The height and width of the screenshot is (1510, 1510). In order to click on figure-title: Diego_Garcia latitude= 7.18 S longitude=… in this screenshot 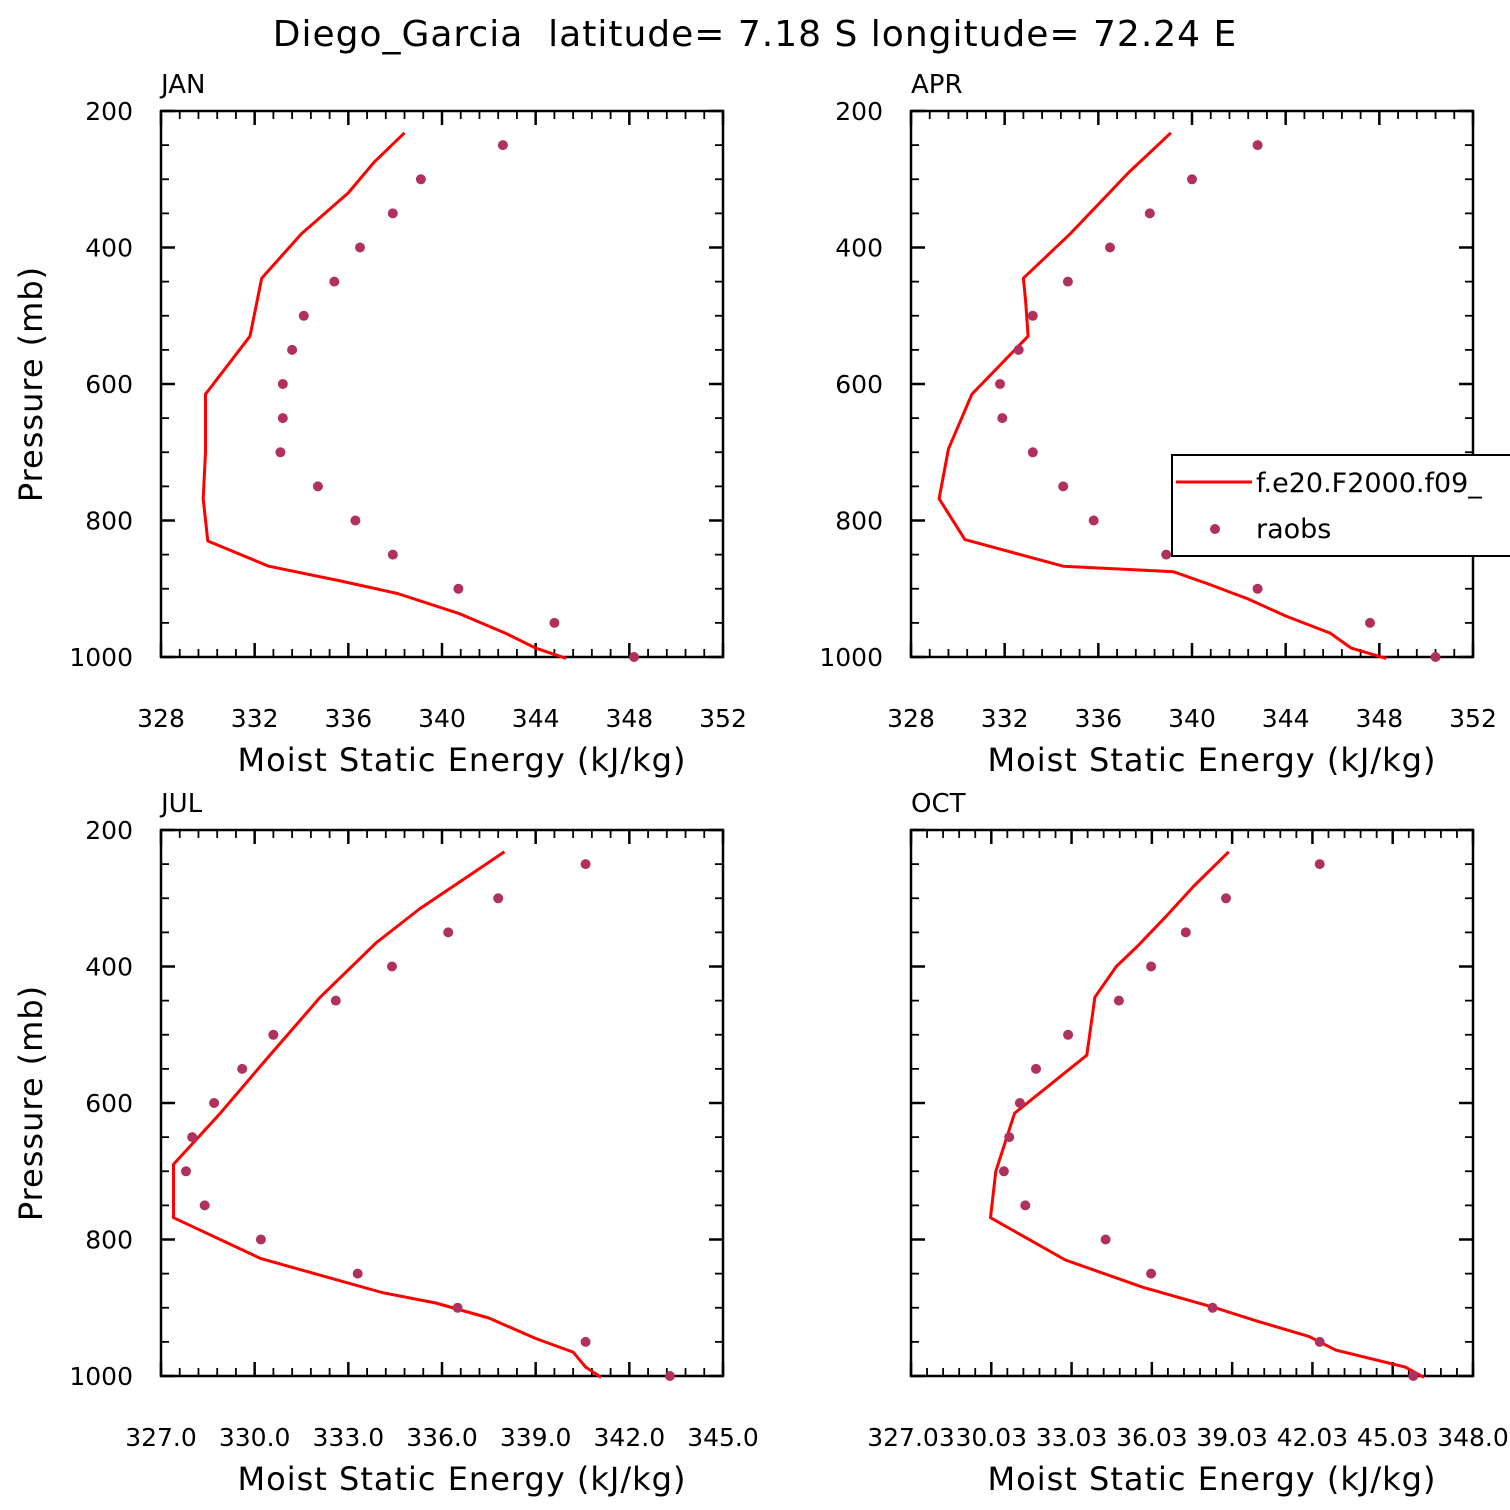, I will do `click(755, 34)`.